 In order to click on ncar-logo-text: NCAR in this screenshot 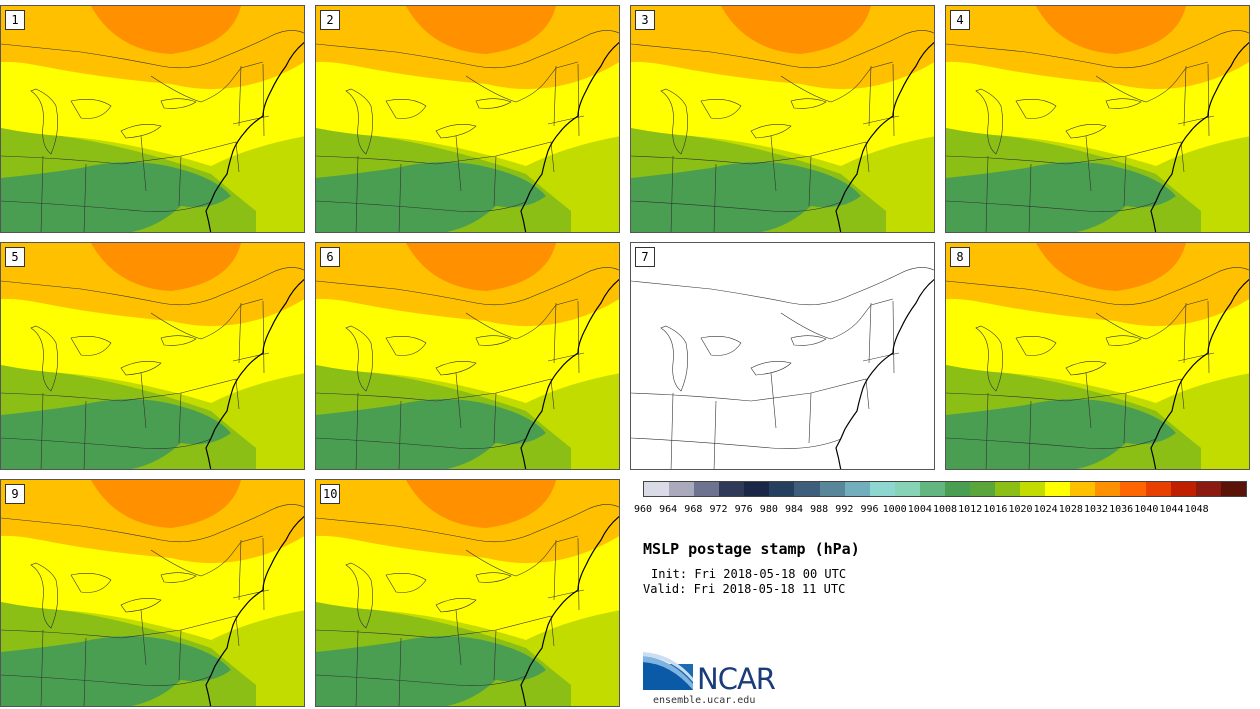, I will do `click(736, 679)`.